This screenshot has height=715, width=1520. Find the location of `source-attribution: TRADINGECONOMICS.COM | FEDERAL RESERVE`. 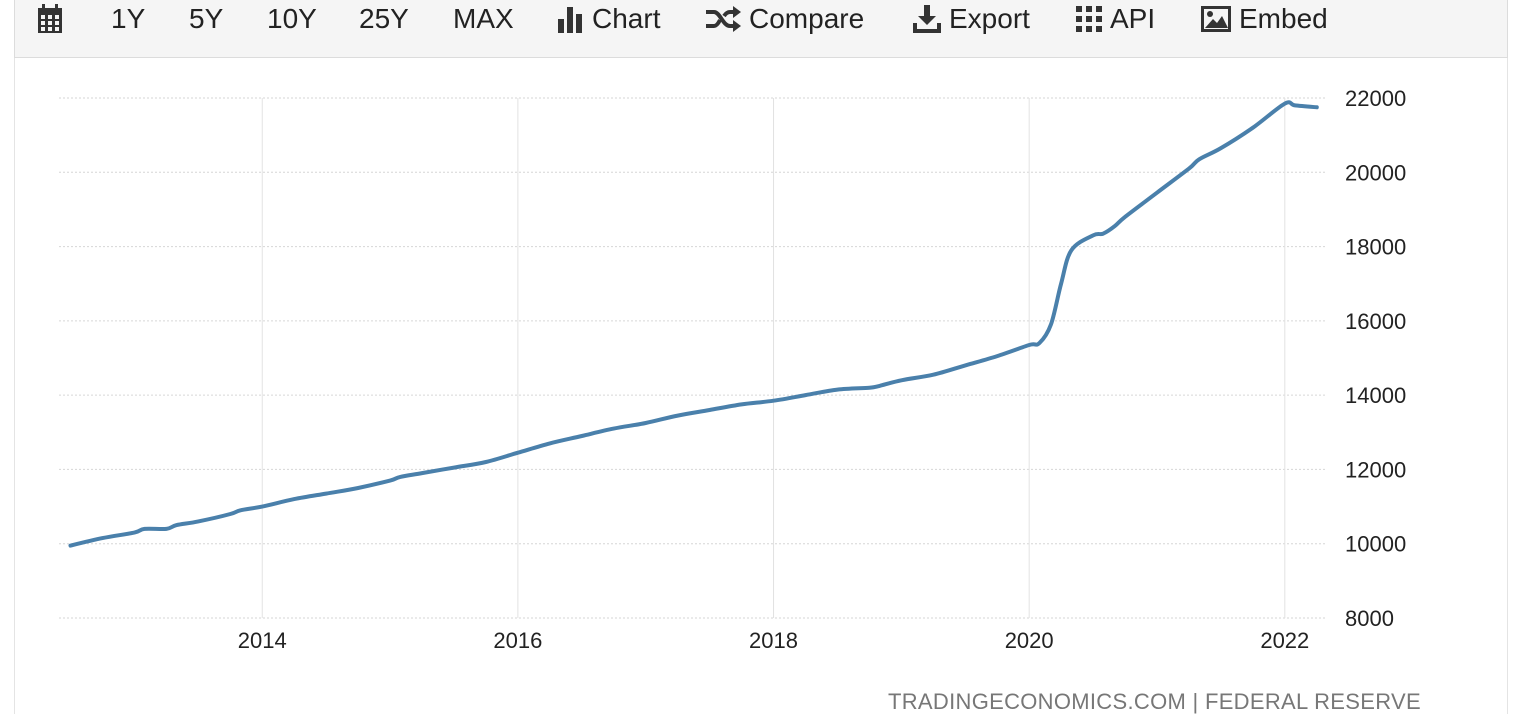

source-attribution: TRADINGECONOMICS.COM | FEDERAL RESERVE is located at coordinates (1154, 701).